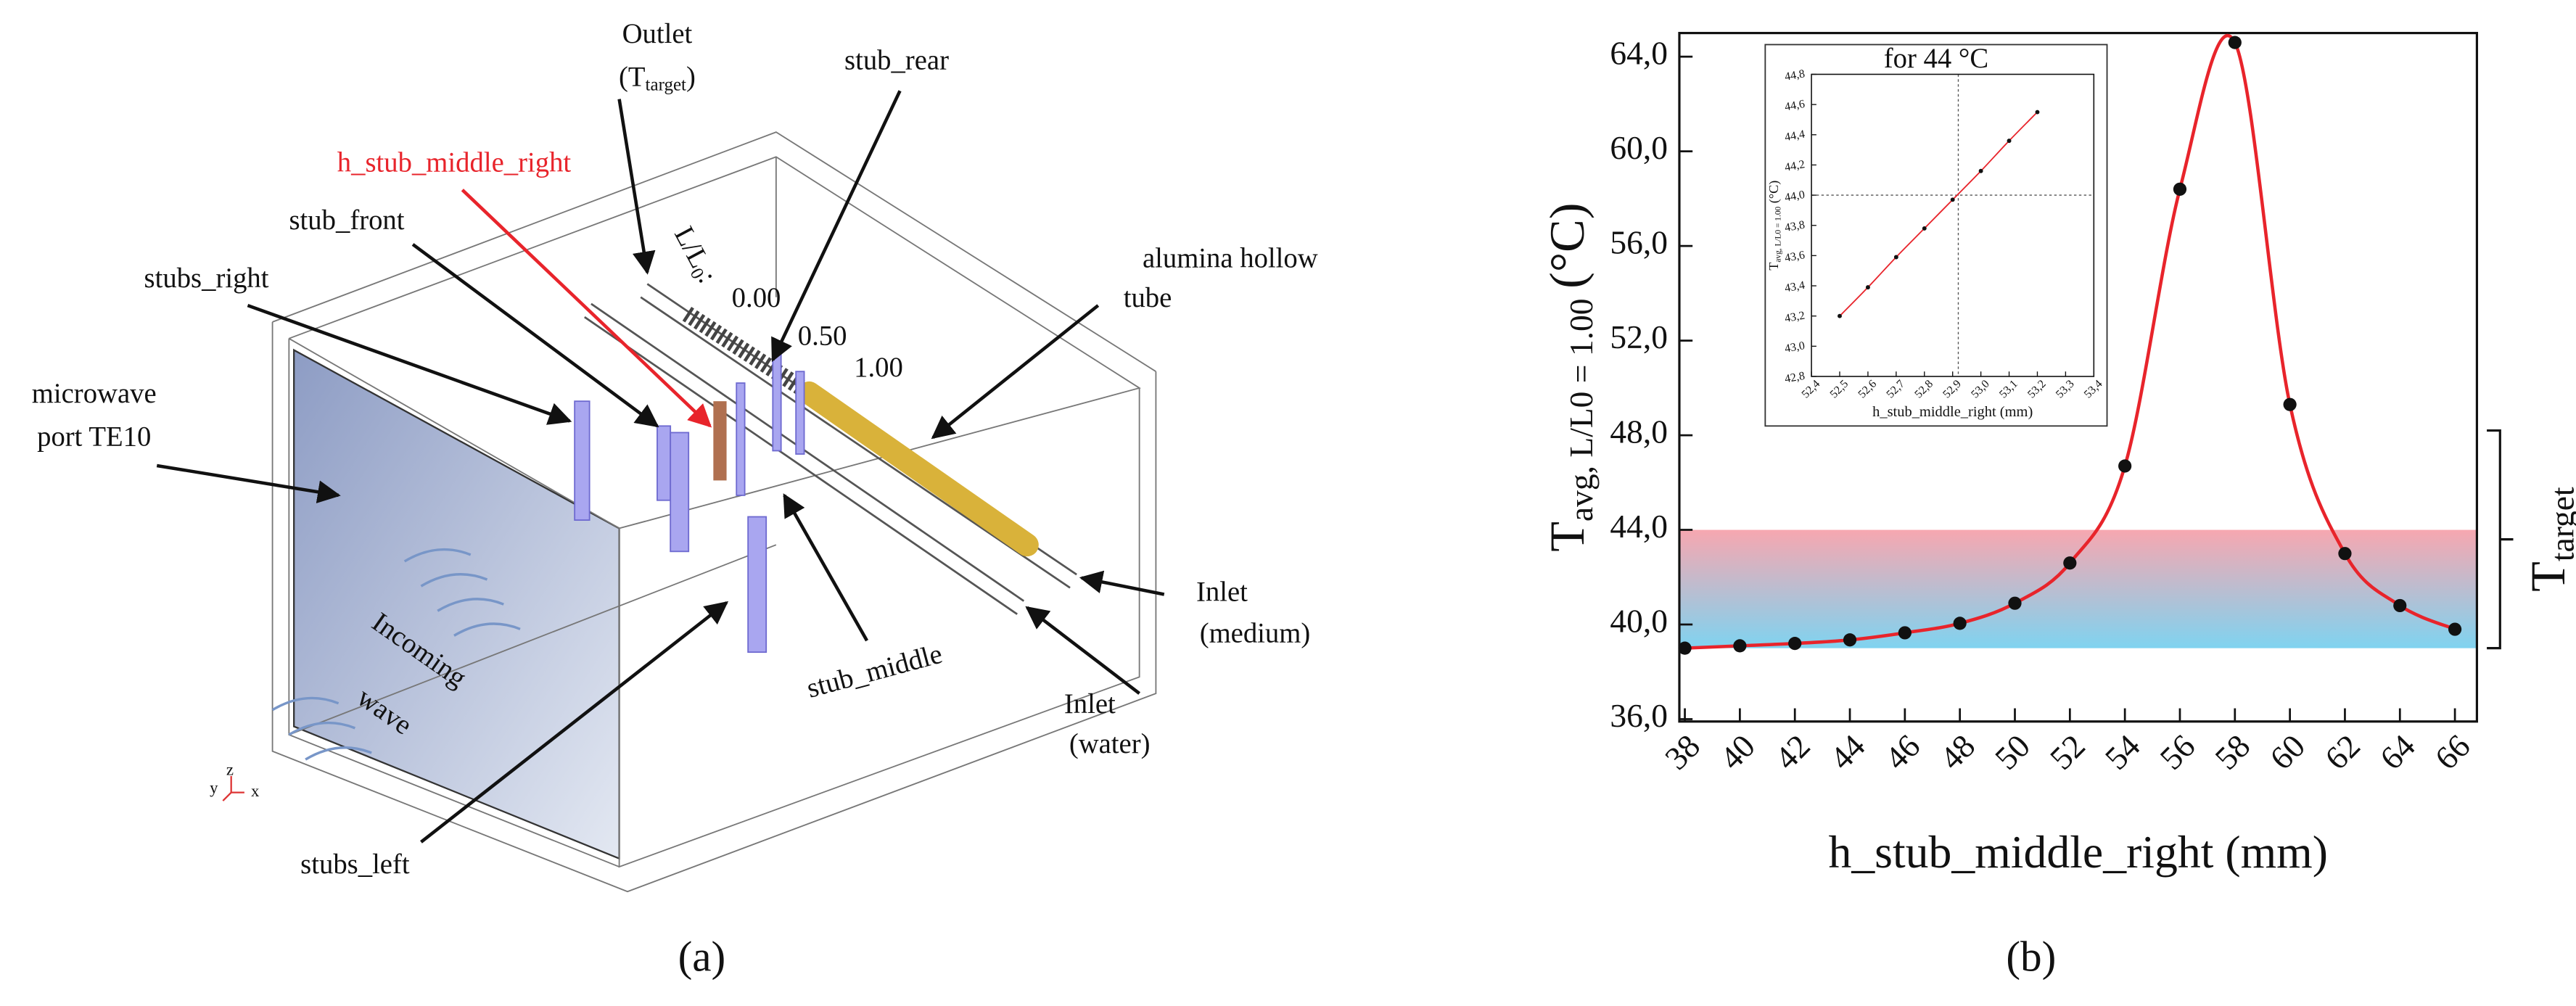  What do you see at coordinates (1255, 633) in the screenshot?
I see `label: (medium)` at bounding box center [1255, 633].